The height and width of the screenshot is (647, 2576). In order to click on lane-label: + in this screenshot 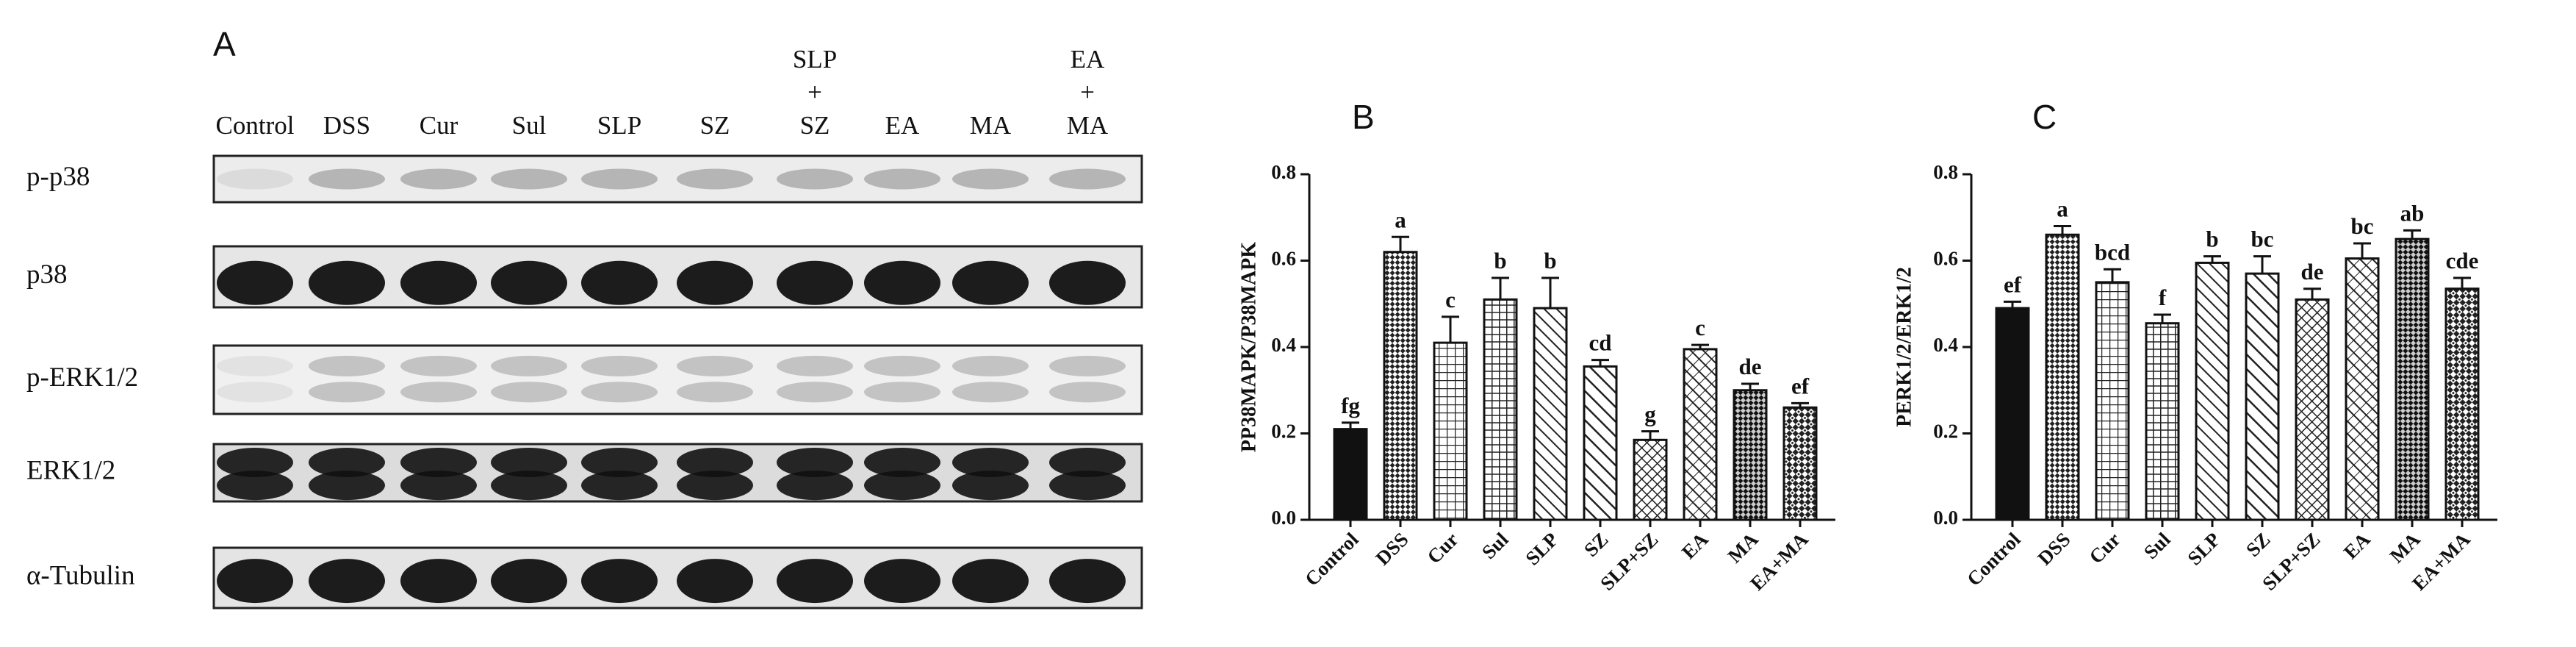, I will do `click(814, 92)`.